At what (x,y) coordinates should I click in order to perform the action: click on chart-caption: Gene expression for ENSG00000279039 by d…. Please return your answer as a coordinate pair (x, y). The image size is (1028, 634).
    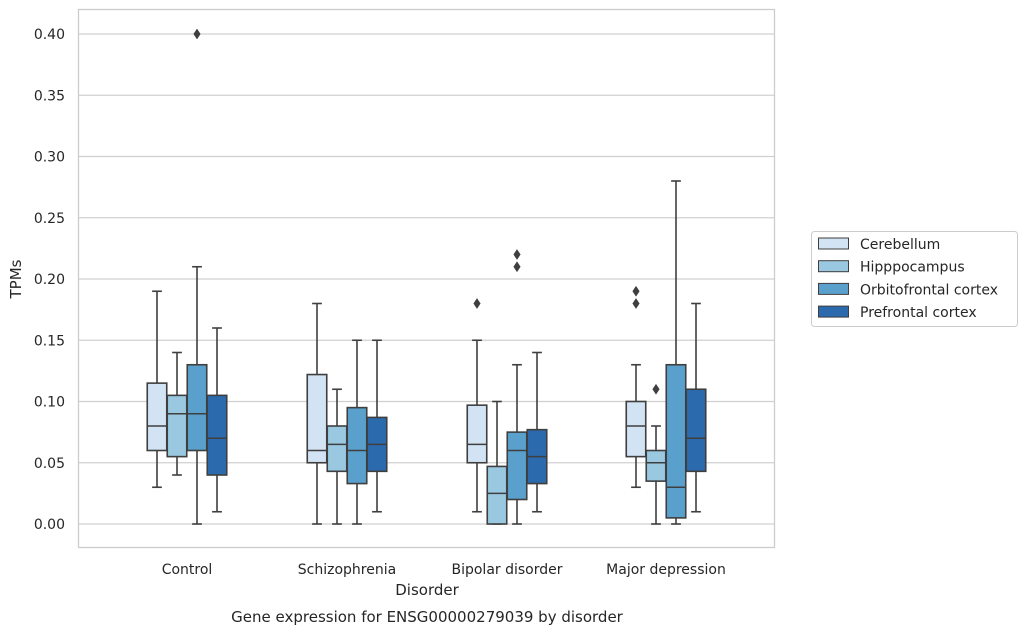
    Looking at the image, I should click on (427, 617).